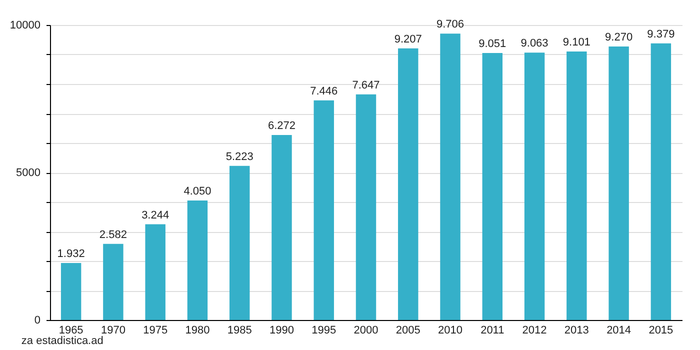 The width and height of the screenshot is (700, 350). I want to click on x-tick-label: 2010, so click(450, 330).